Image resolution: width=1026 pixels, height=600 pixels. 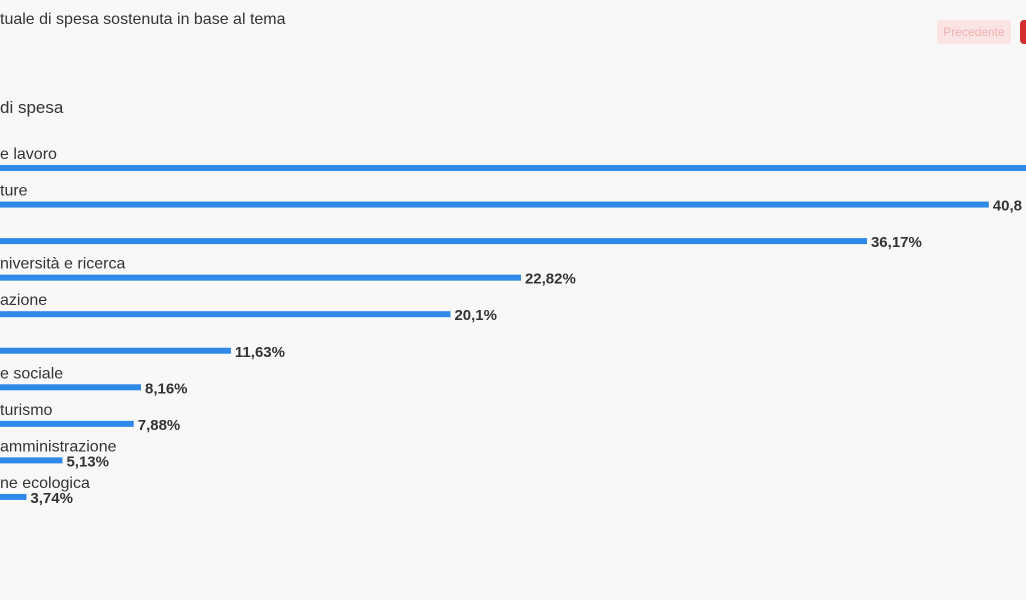 What do you see at coordinates (51, 498) in the screenshot?
I see `value-label: 3,74%` at bounding box center [51, 498].